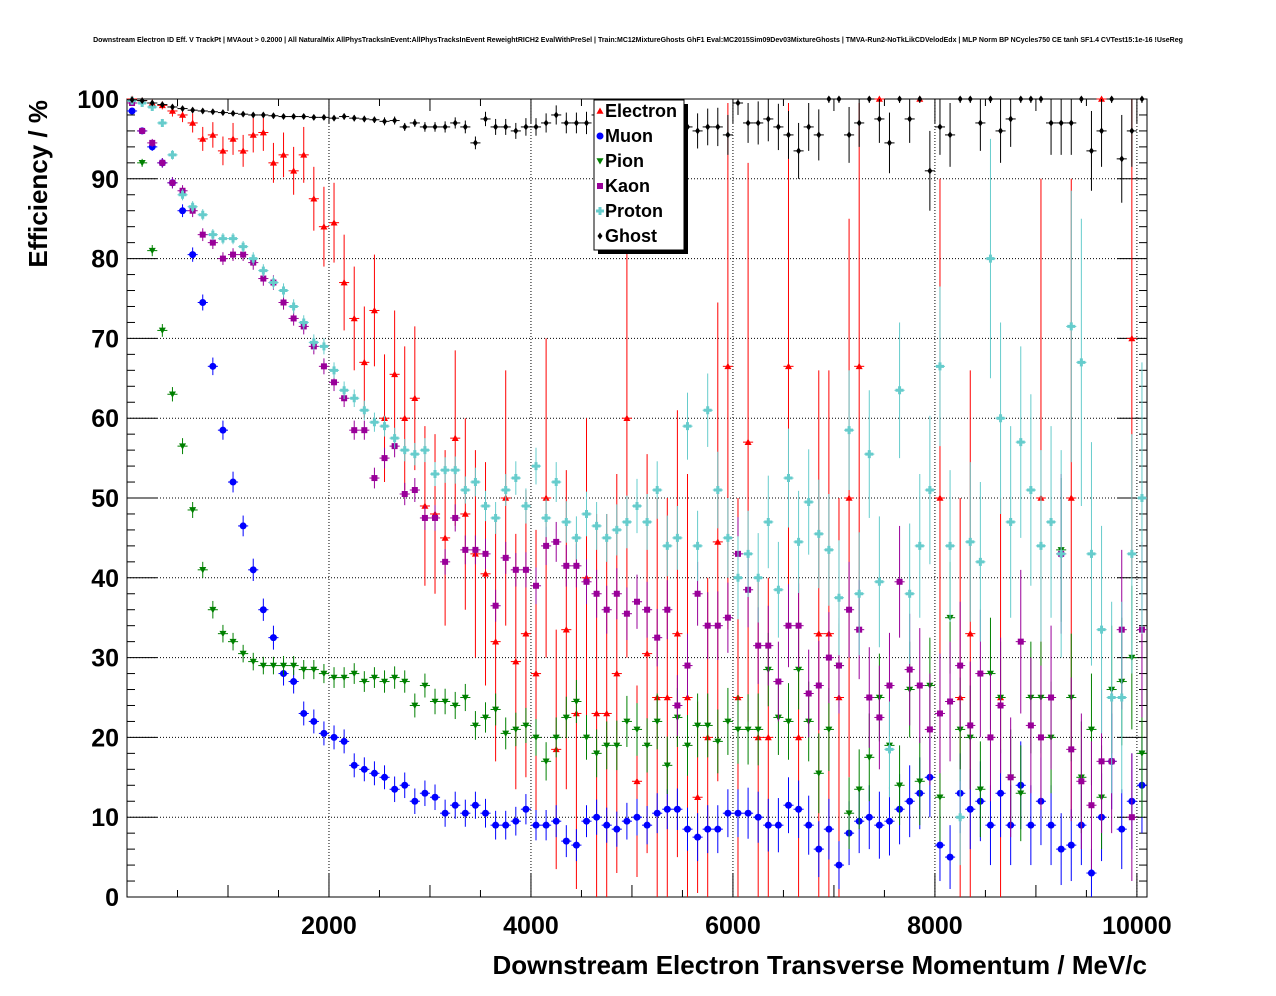 This screenshot has width=1276, height=996. Describe the element at coordinates (600, 161) in the screenshot. I see `legend-marker-pion` at that location.